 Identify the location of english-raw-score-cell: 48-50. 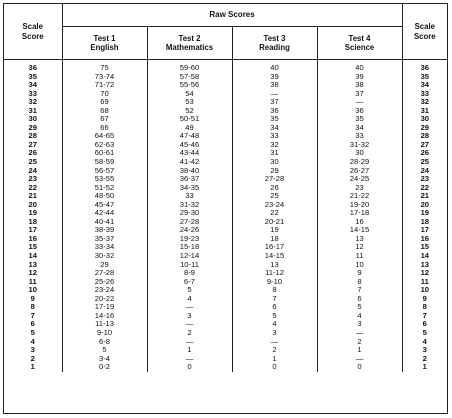
(104, 196).